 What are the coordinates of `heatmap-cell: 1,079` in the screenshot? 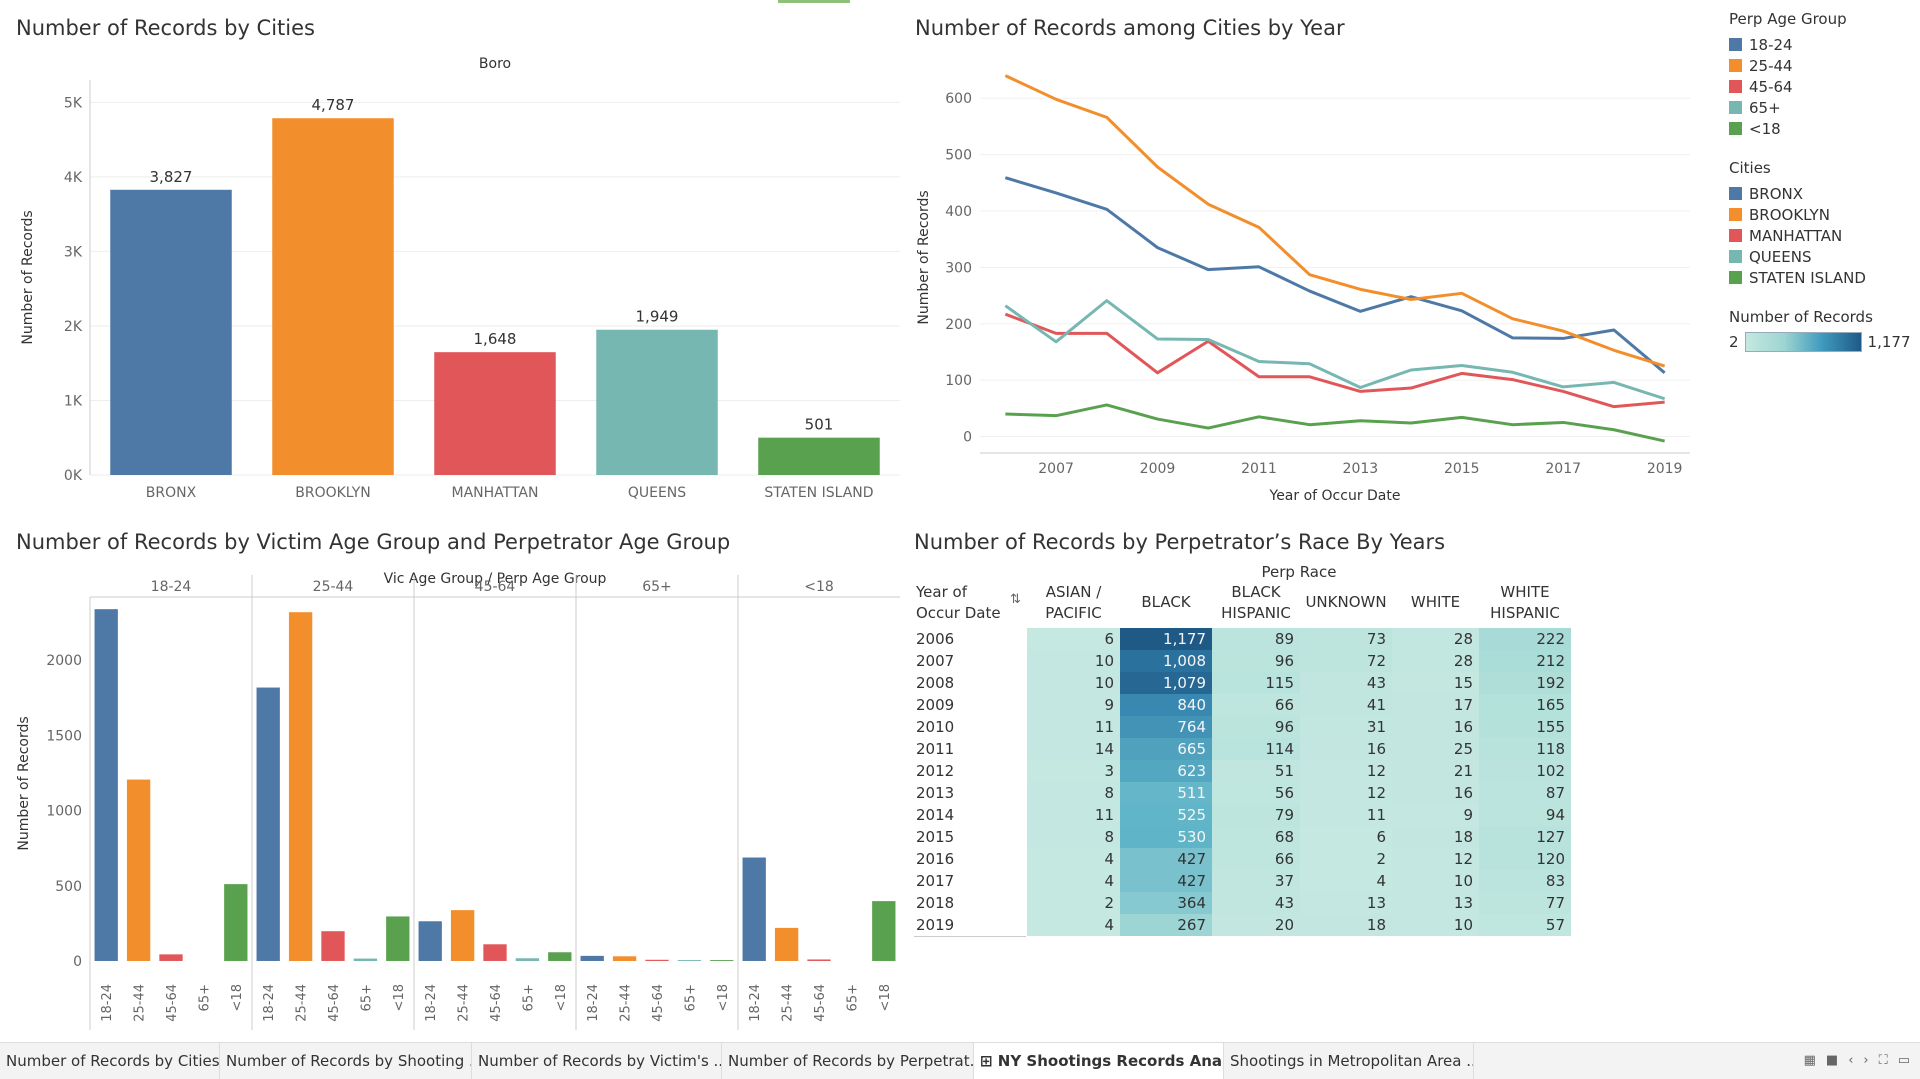 It's located at (1166, 683).